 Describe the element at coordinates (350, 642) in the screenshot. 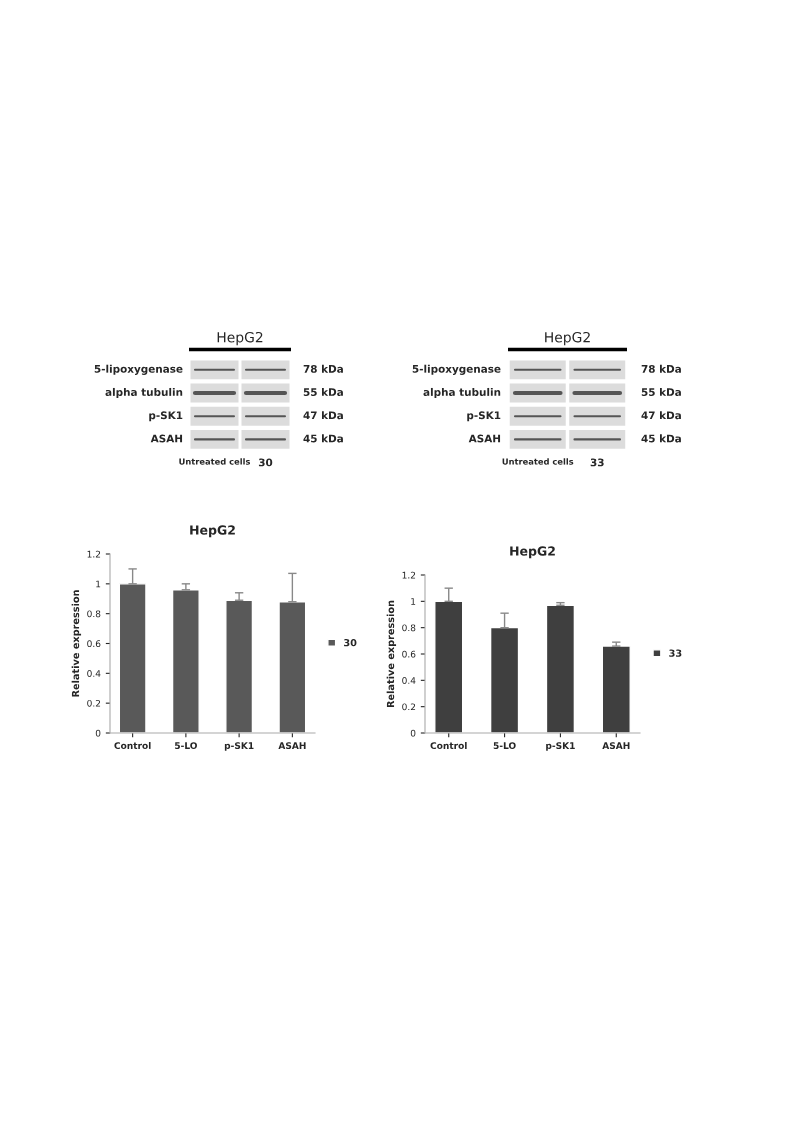

I see `legend-label: 30` at that location.